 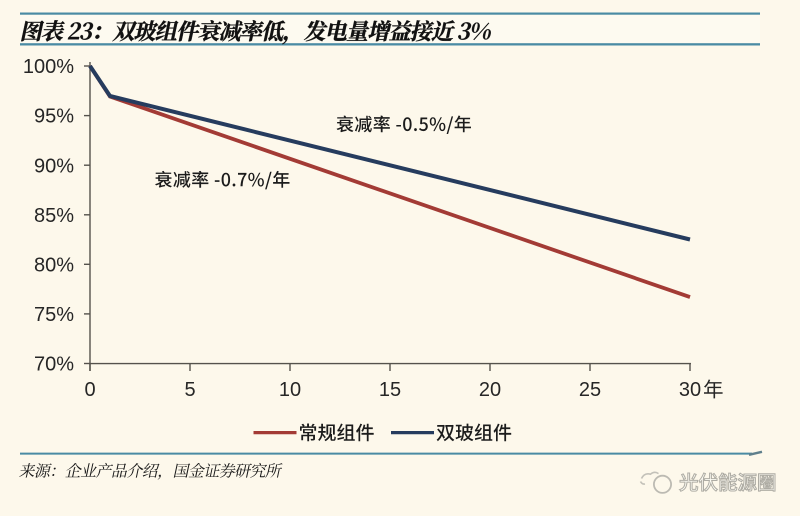 What do you see at coordinates (54, 365) in the screenshot?
I see `svg-text: 70%` at bounding box center [54, 365].